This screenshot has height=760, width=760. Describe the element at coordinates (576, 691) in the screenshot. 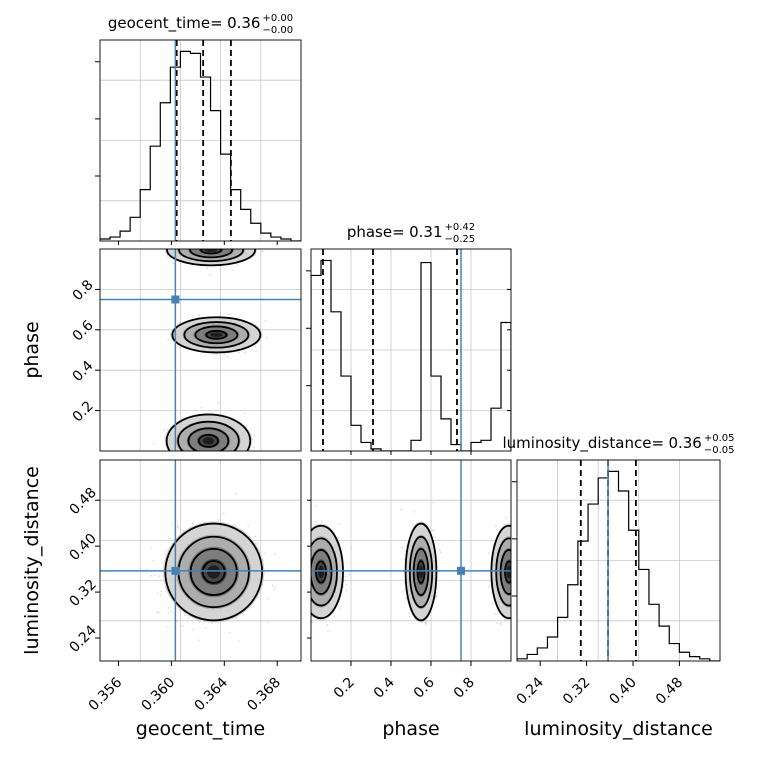

I see `xtick-label-luminosity_distance-1: 0.32` at that location.